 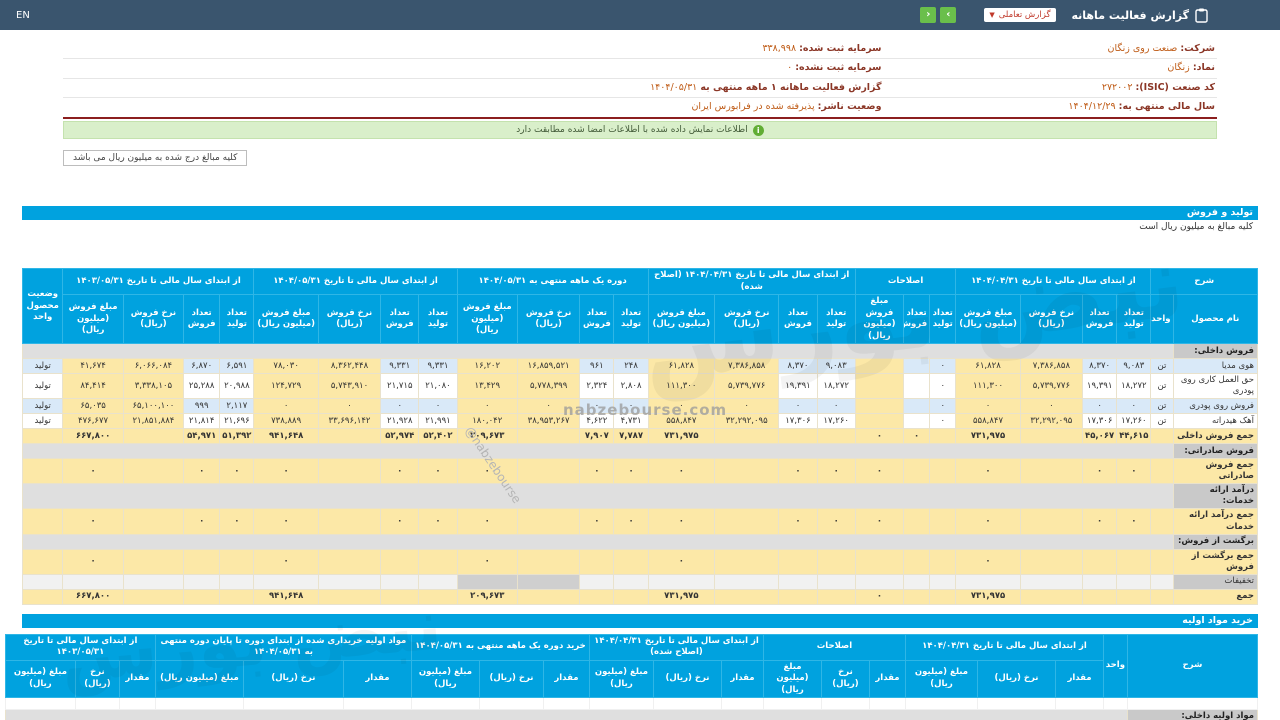 What do you see at coordinates (948, 15) in the screenshot?
I see `next-report-button: ›` at bounding box center [948, 15].